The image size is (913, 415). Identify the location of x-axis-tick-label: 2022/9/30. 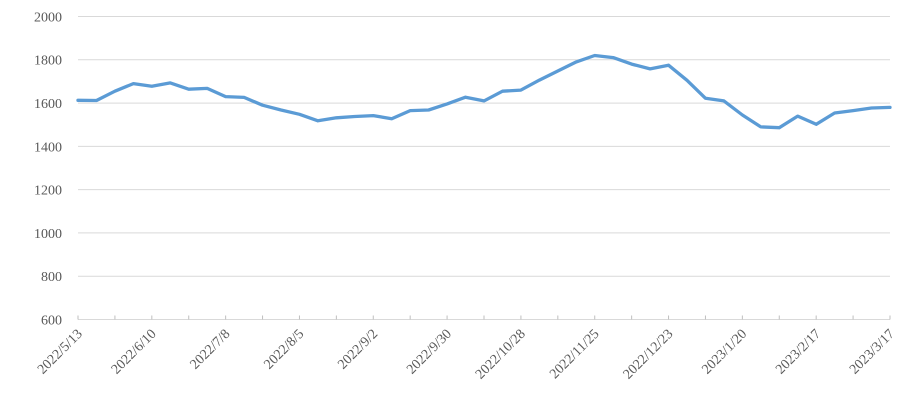
(429, 352).